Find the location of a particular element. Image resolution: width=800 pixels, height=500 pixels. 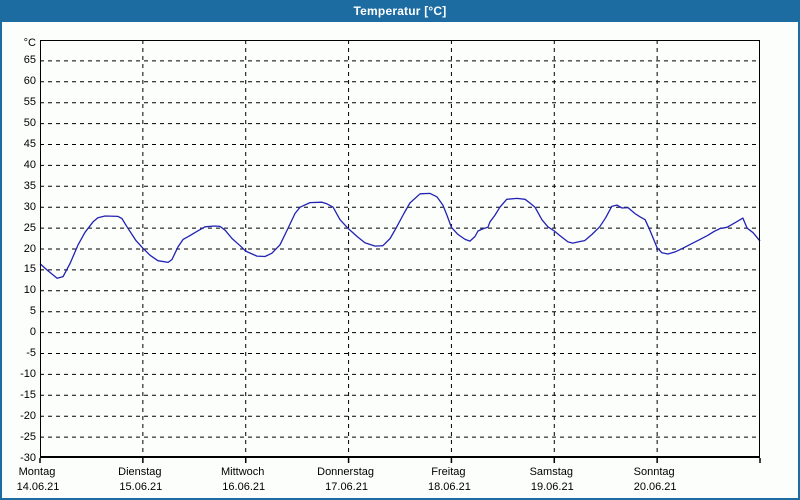

y-axis-tick-label: 10 is located at coordinates (29, 290).